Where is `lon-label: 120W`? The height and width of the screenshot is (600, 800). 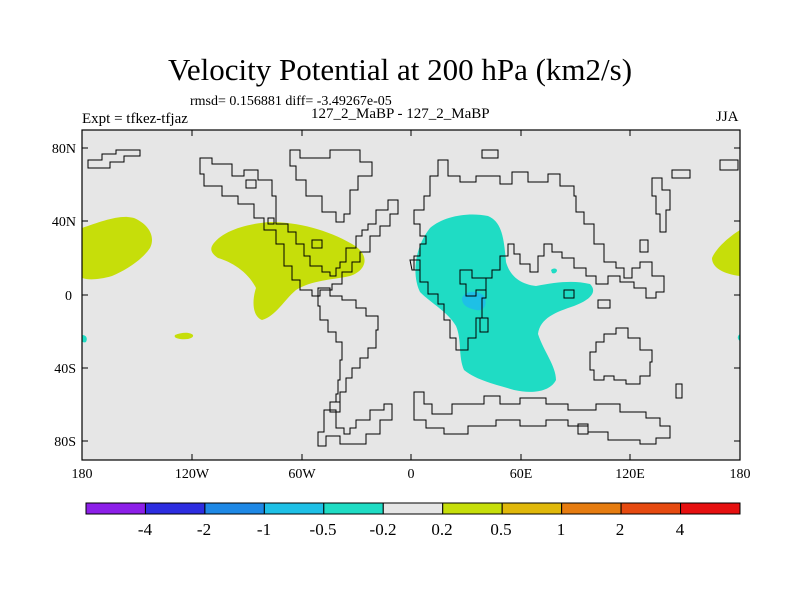 lon-label: 120W is located at coordinates (192, 474).